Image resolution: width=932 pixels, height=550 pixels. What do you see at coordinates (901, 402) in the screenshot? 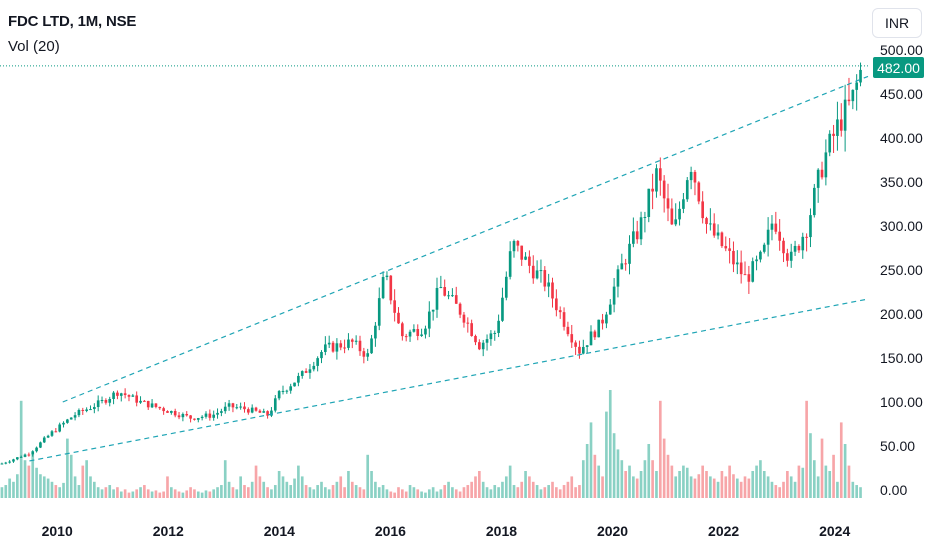
I see `y-tick-label: 100.00` at bounding box center [901, 402].